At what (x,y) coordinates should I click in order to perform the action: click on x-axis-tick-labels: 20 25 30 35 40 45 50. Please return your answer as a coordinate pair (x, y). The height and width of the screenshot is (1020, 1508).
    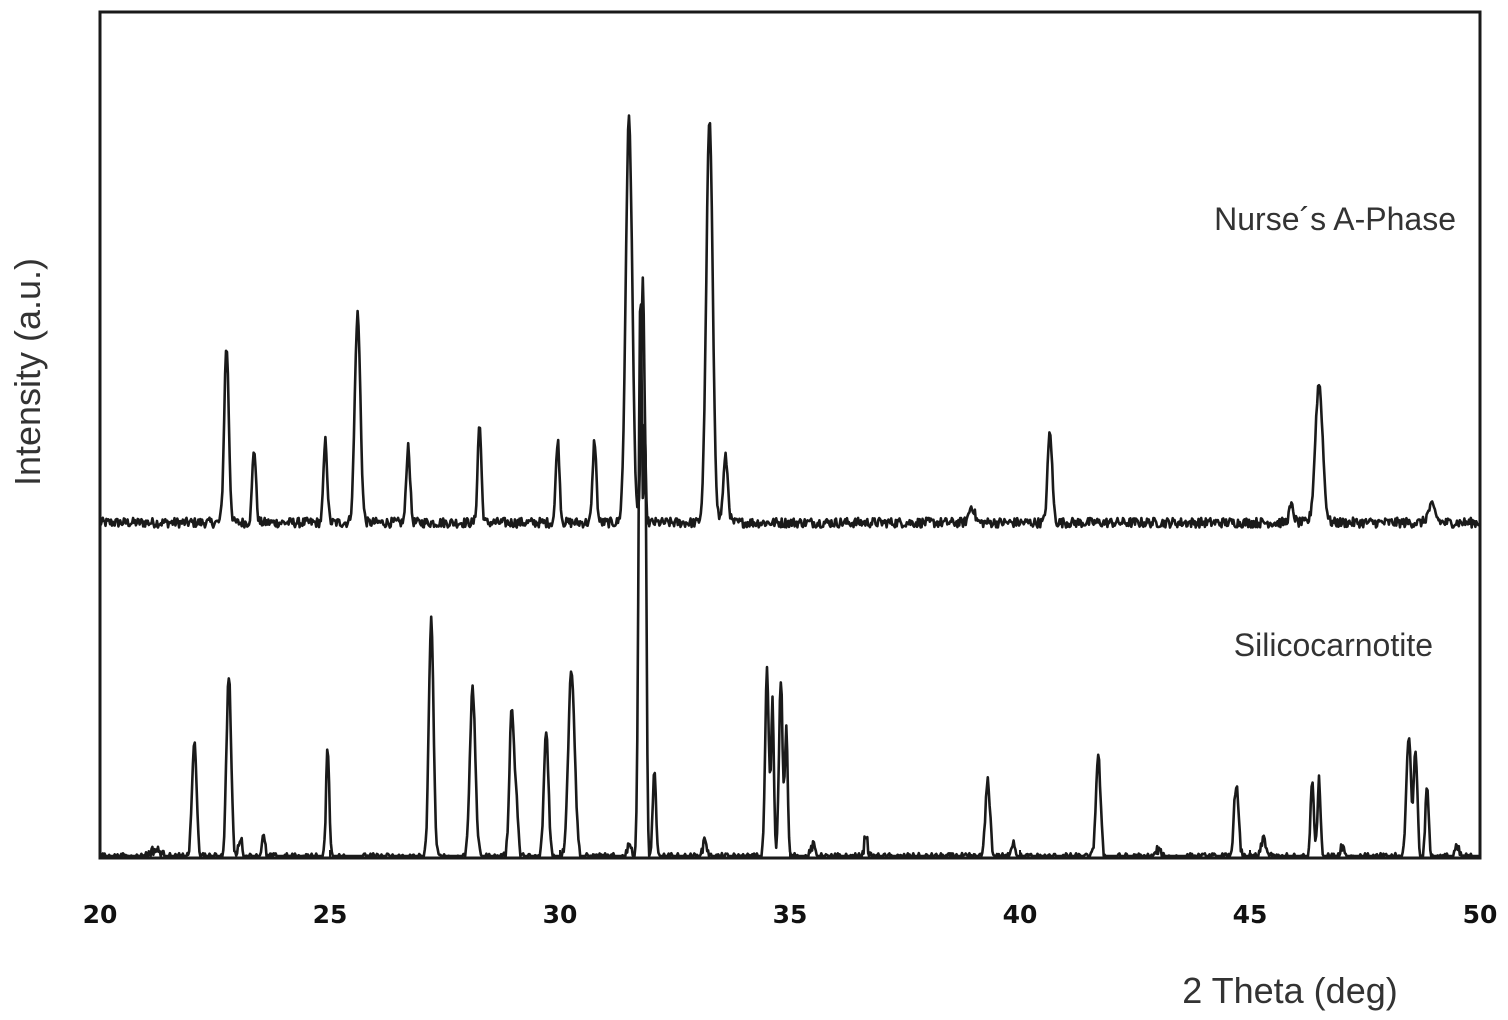
    Looking at the image, I should click on (790, 914).